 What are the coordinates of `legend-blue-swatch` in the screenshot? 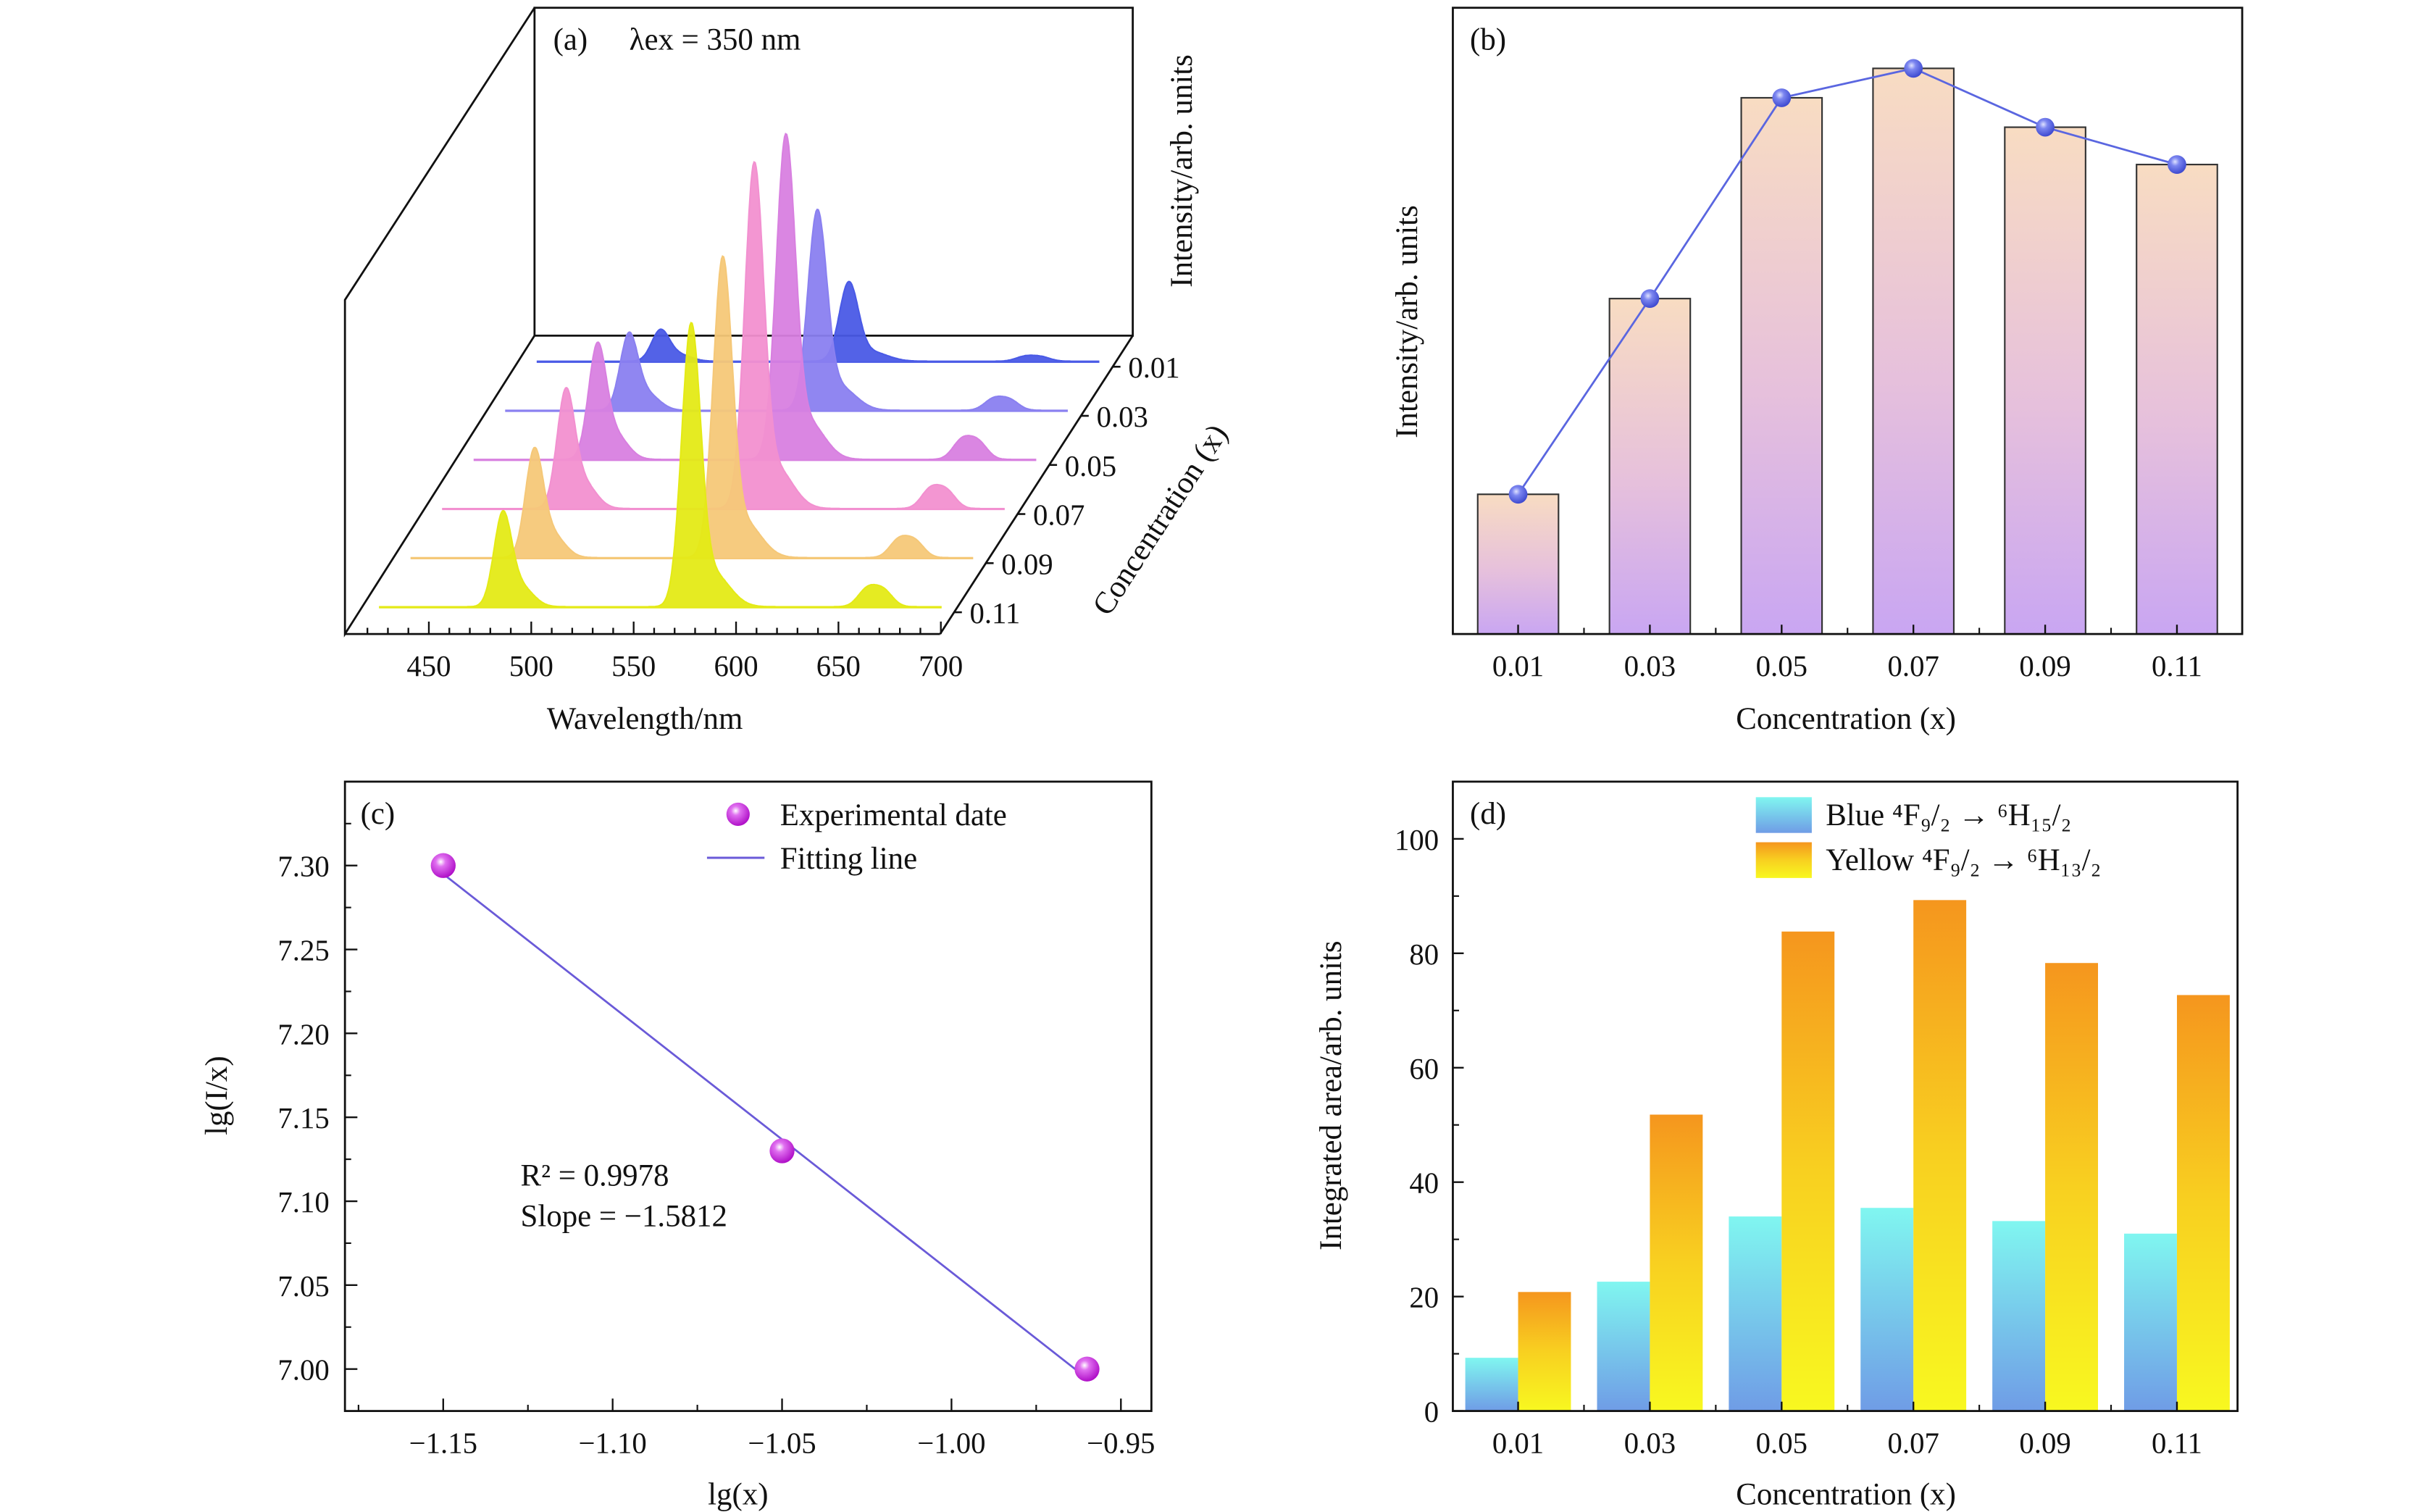 It's located at (1783, 815).